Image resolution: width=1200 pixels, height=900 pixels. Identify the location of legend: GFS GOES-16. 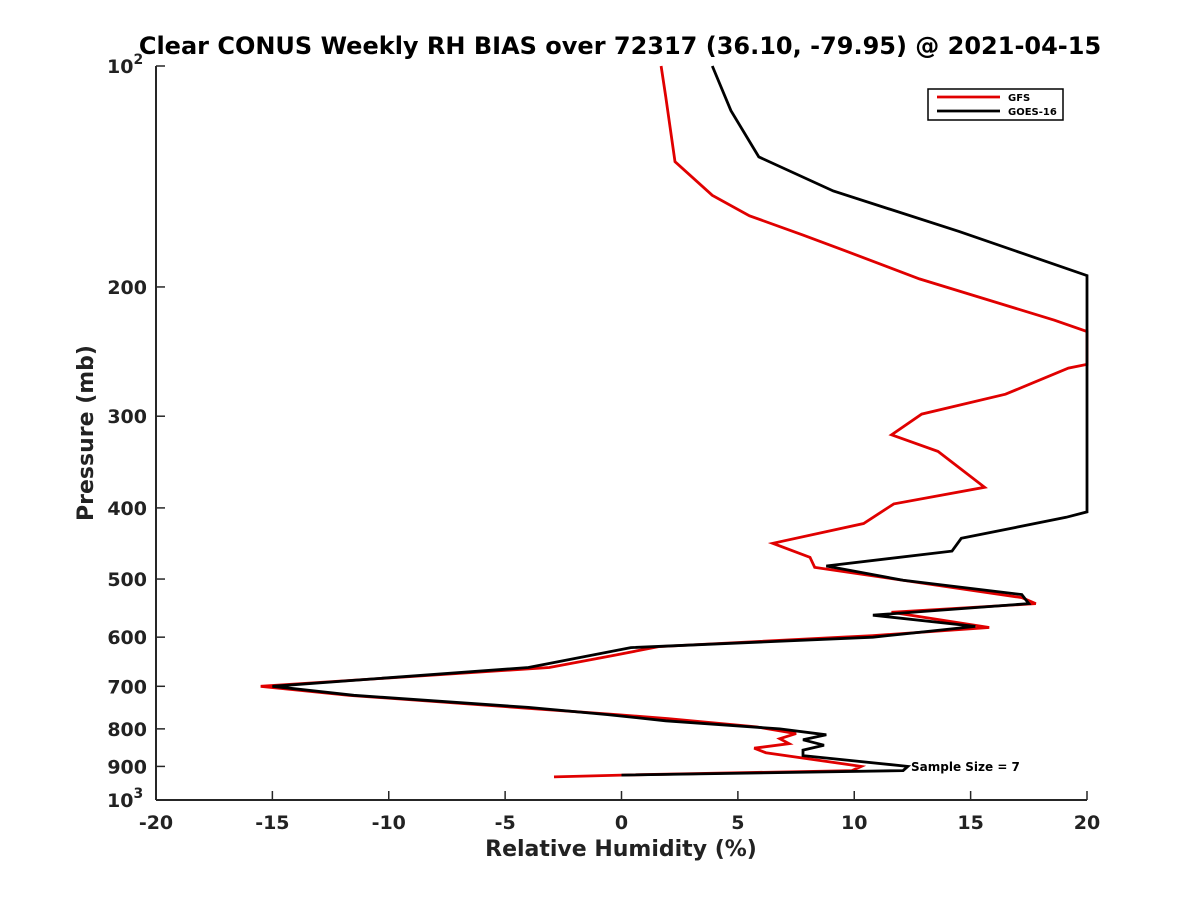
(995, 104).